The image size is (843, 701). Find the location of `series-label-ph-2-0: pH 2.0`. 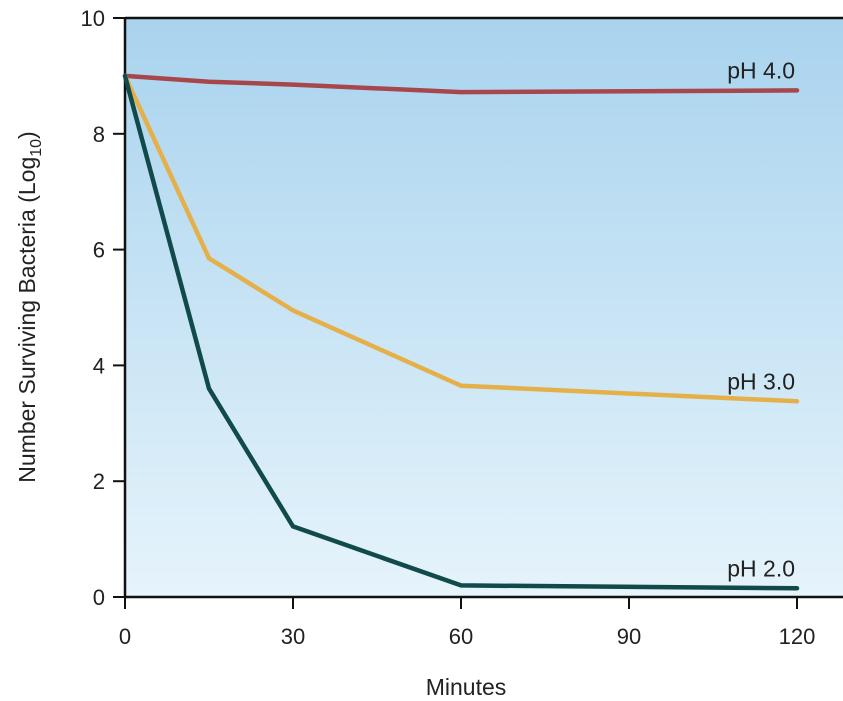

series-label-ph-2-0: pH 2.0 is located at coordinates (761, 568).